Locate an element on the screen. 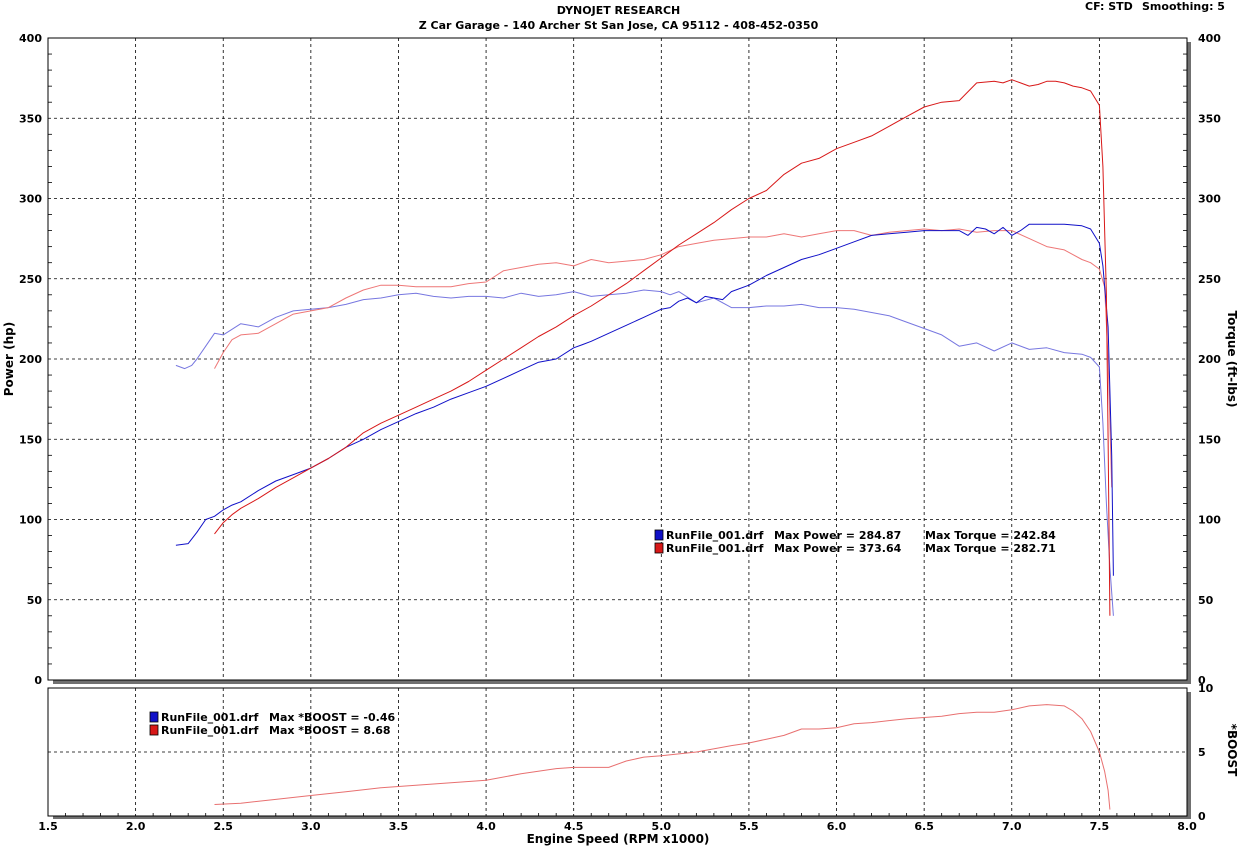  y2-tick-label: 400 is located at coordinates (1209, 38).